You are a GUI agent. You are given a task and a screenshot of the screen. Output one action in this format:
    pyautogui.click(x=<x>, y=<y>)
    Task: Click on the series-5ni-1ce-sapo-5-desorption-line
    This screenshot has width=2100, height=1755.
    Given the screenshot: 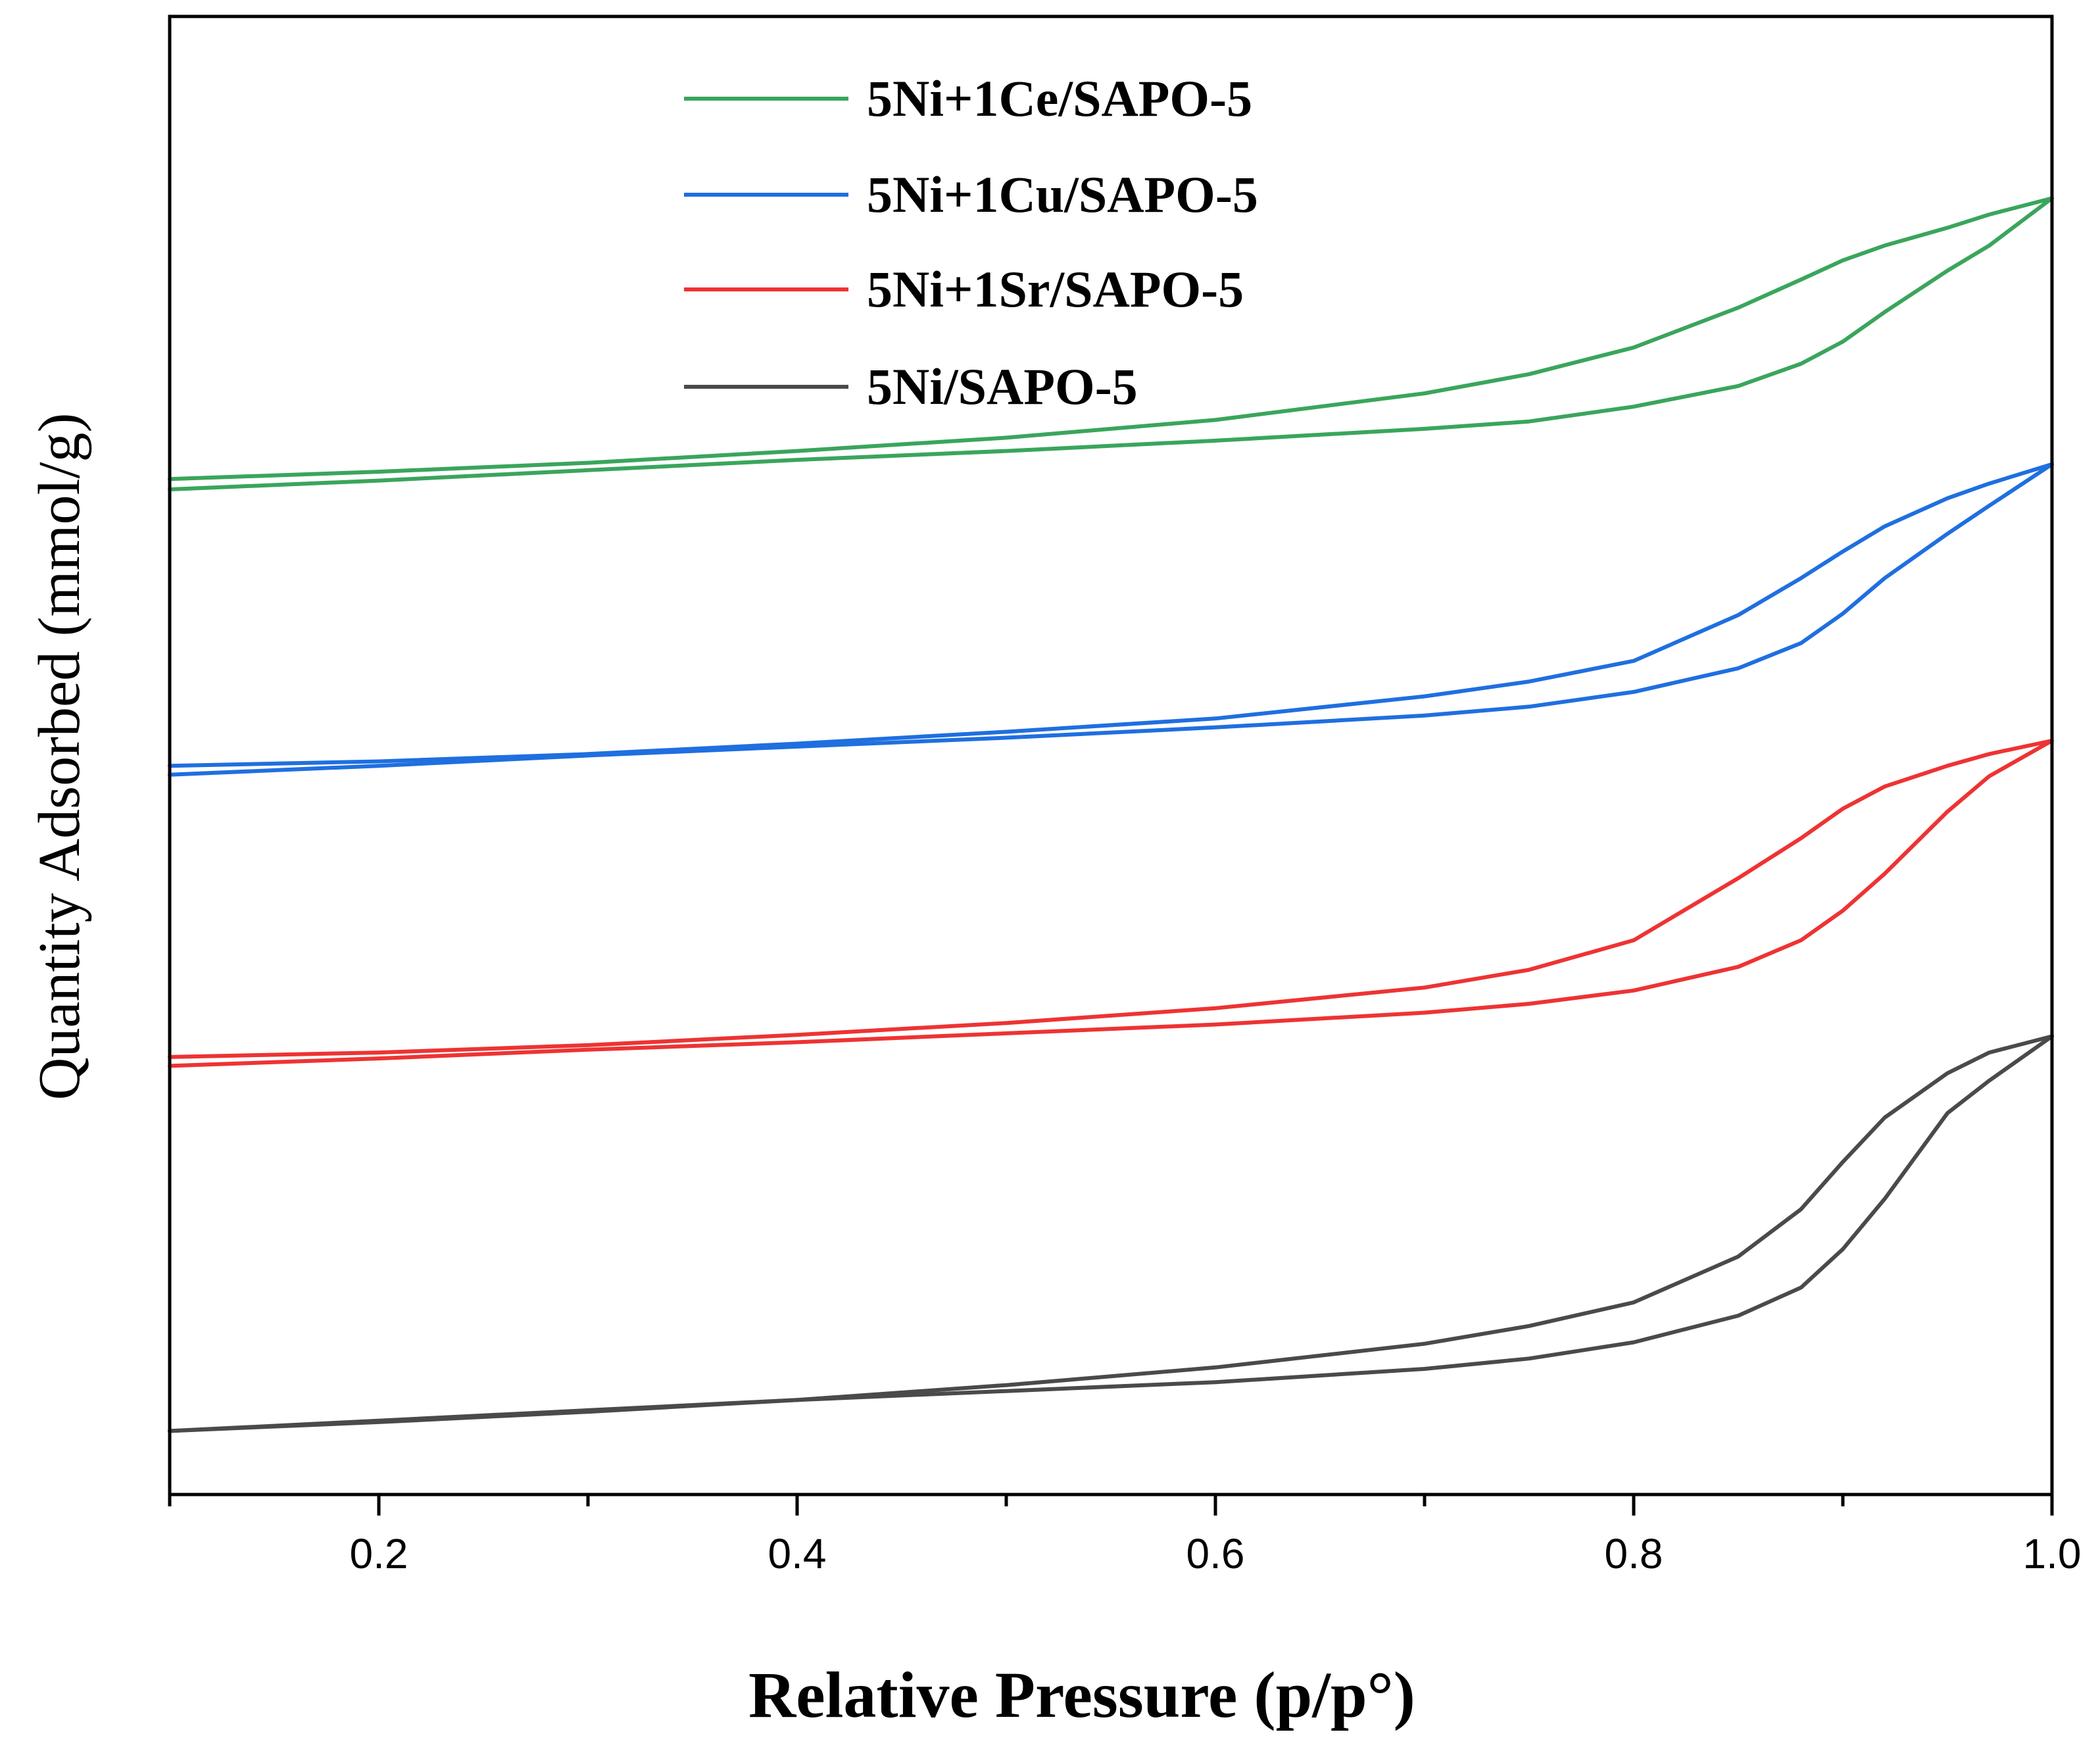 What is the action you would take?
    pyautogui.click(x=1111, y=339)
    